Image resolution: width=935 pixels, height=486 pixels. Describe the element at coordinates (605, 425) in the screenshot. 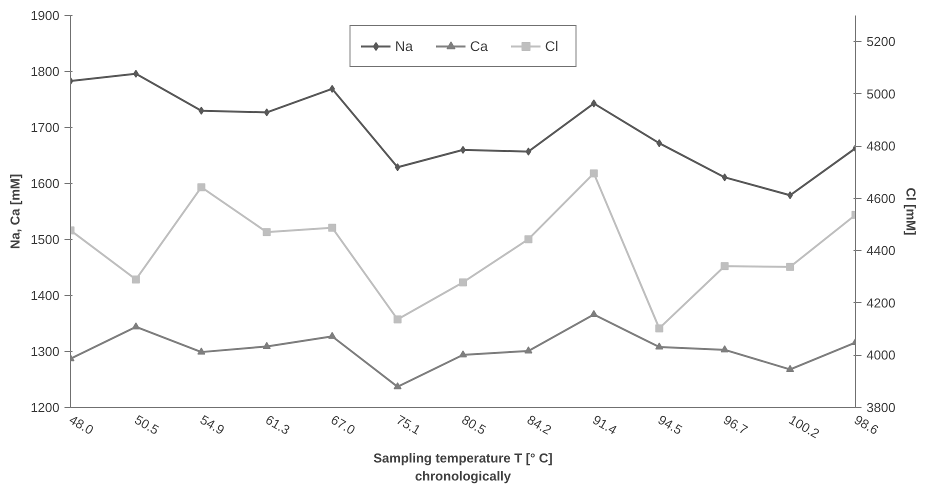

I see `x-tick-label: 91.4` at that location.